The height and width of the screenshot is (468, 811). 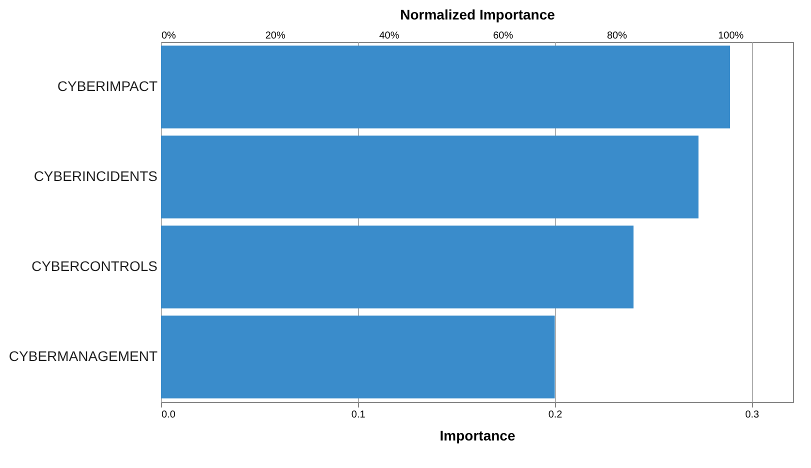 I want to click on y-tick-label: CYBERMANAGEMENT, so click(x=83, y=356).